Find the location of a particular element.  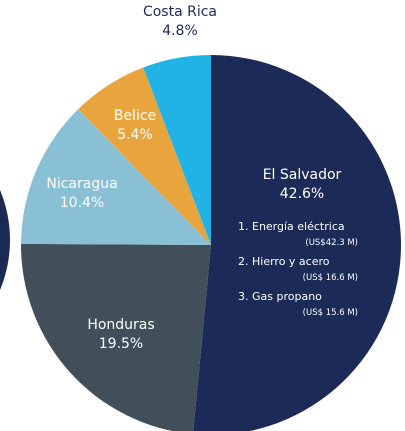

adjacent-chart-edge is located at coordinates (5, 240).